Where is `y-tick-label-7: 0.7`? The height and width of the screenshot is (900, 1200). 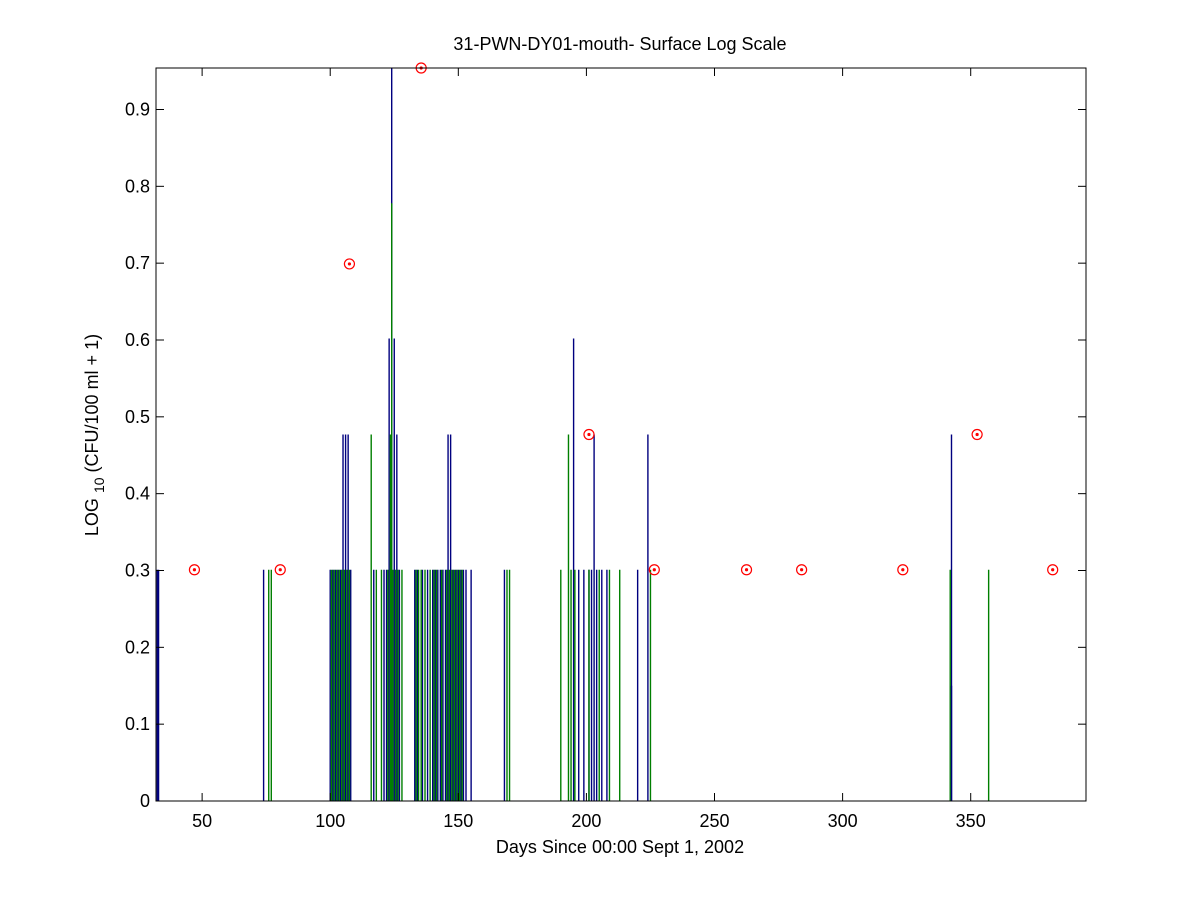 y-tick-label-7: 0.7 is located at coordinates (137, 263).